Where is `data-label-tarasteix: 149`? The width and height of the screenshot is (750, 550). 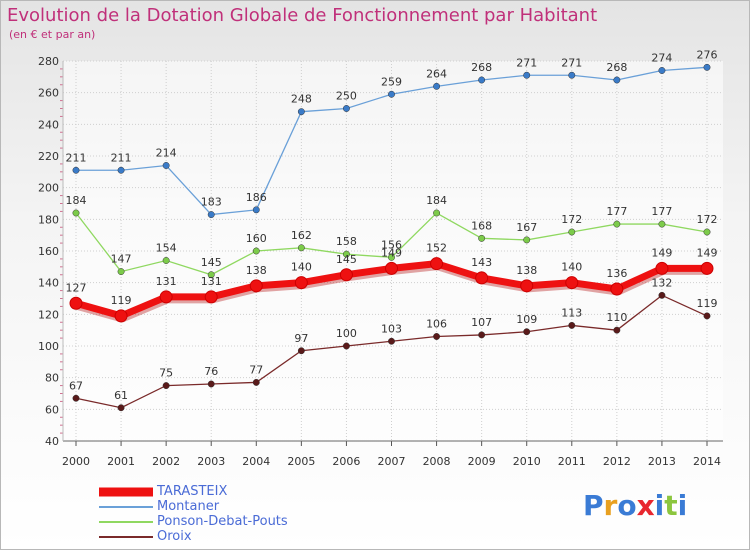 data-label-tarasteix: 149 is located at coordinates (391, 252).